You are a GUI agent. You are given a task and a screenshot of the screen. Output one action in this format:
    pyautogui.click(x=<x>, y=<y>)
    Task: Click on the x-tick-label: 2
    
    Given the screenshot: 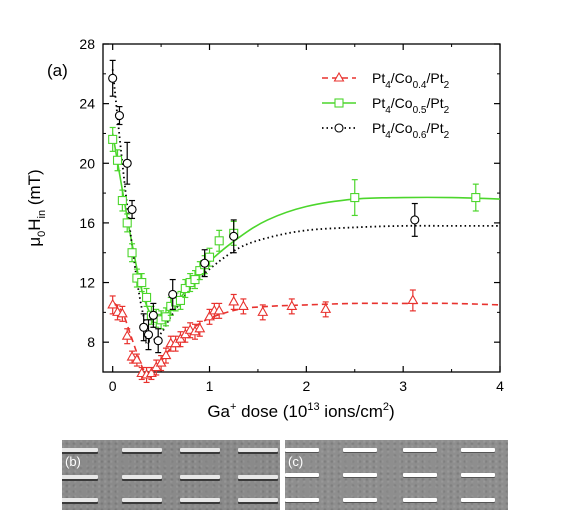 What is the action you would take?
    pyautogui.click(x=306, y=386)
    